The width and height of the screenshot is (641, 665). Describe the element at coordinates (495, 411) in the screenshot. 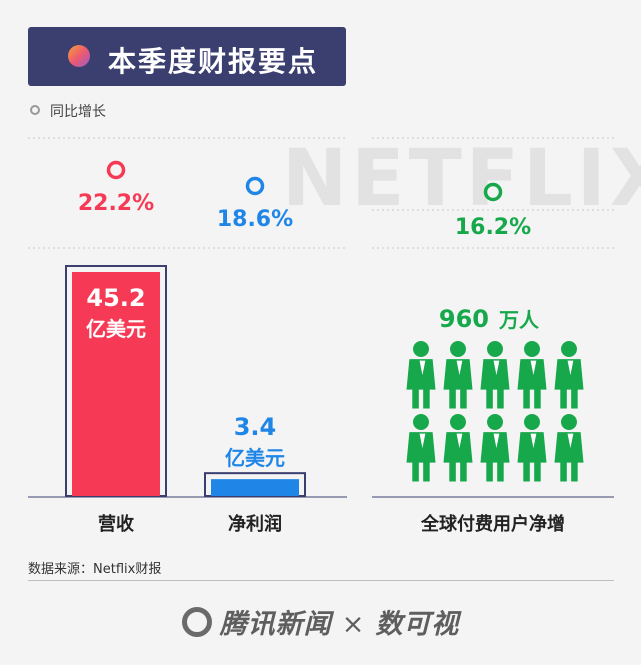

I see `people-icons` at that location.